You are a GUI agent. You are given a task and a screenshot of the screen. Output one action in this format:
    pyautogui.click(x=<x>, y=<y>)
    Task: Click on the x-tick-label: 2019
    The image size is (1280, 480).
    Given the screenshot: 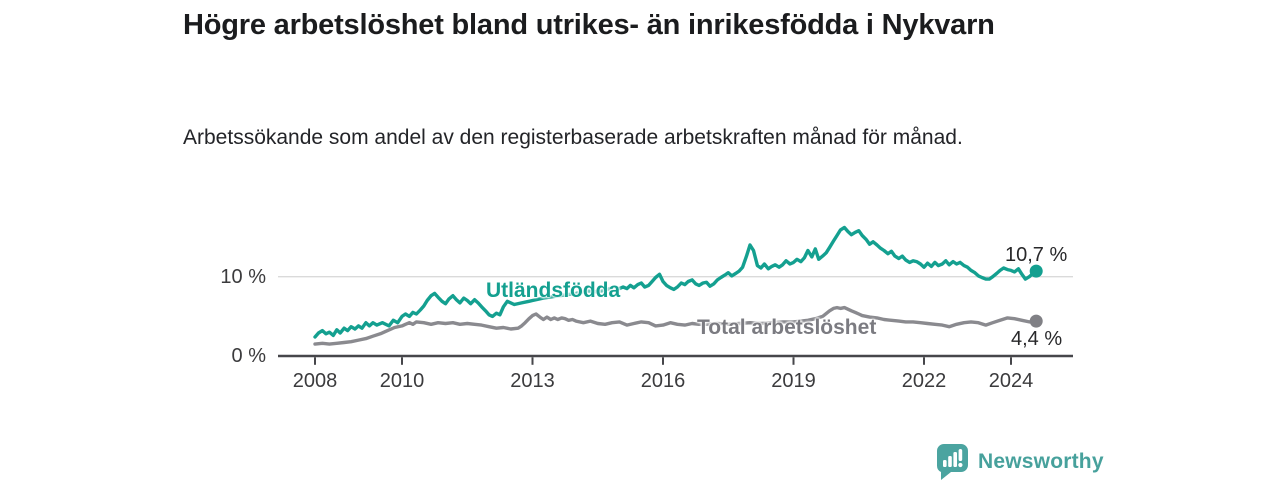 What is the action you would take?
    pyautogui.click(x=793, y=381)
    